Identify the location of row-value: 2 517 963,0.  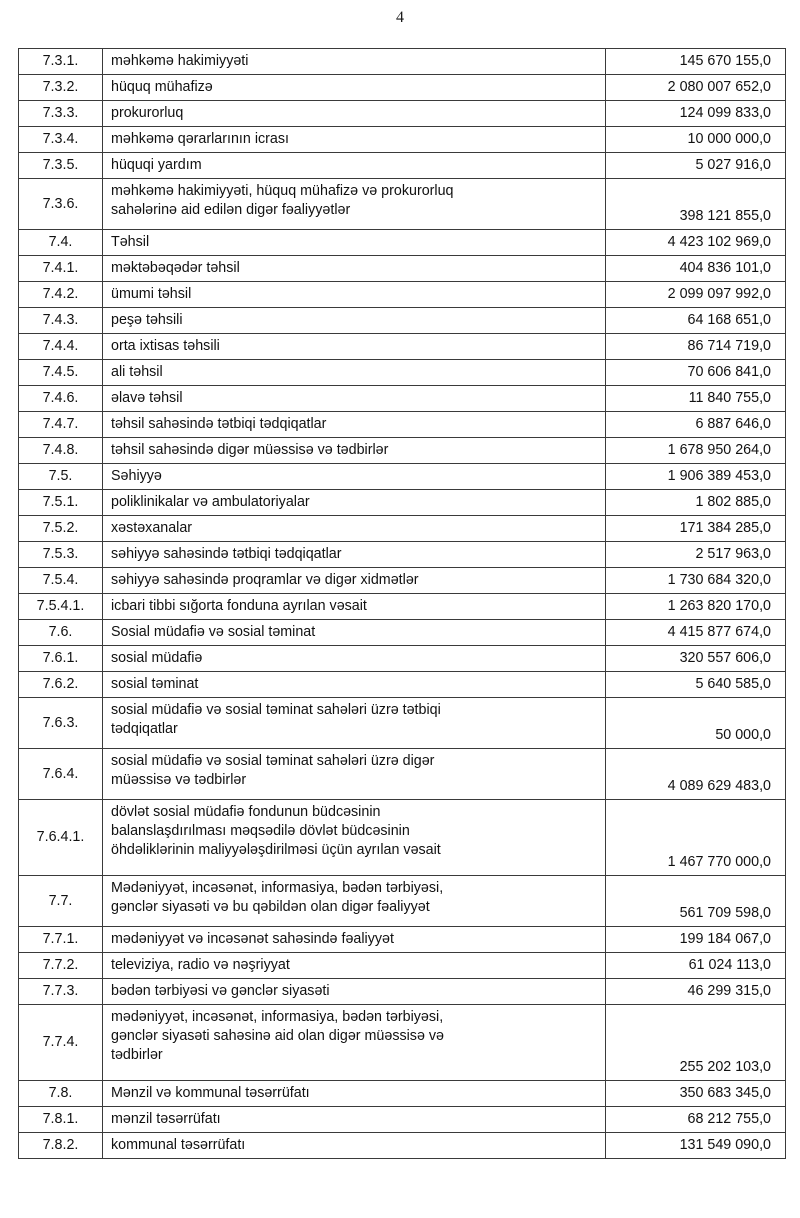
(695, 554).